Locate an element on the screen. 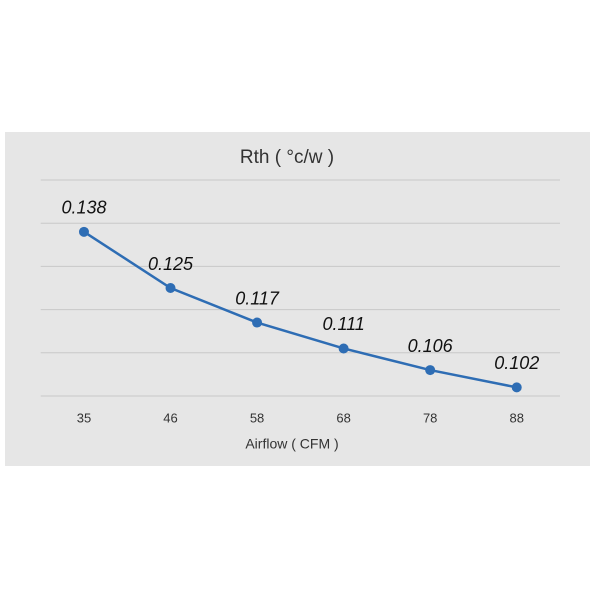 The height and width of the screenshot is (605, 600). data-label: 0.125 is located at coordinates (171, 264).